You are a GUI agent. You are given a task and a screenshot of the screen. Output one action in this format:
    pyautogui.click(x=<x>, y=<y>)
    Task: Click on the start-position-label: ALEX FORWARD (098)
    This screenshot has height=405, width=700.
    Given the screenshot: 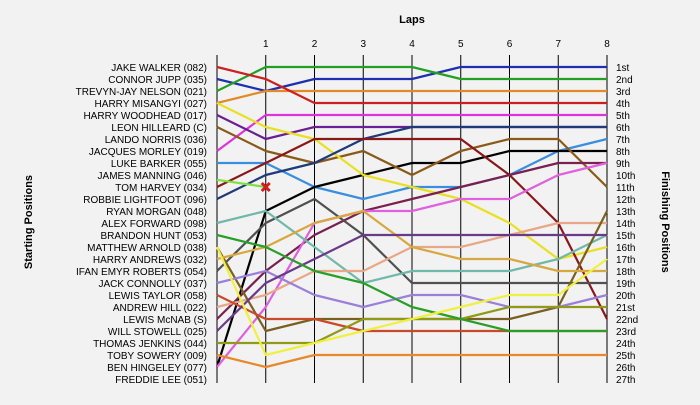 What is the action you would take?
    pyautogui.click(x=154, y=224)
    